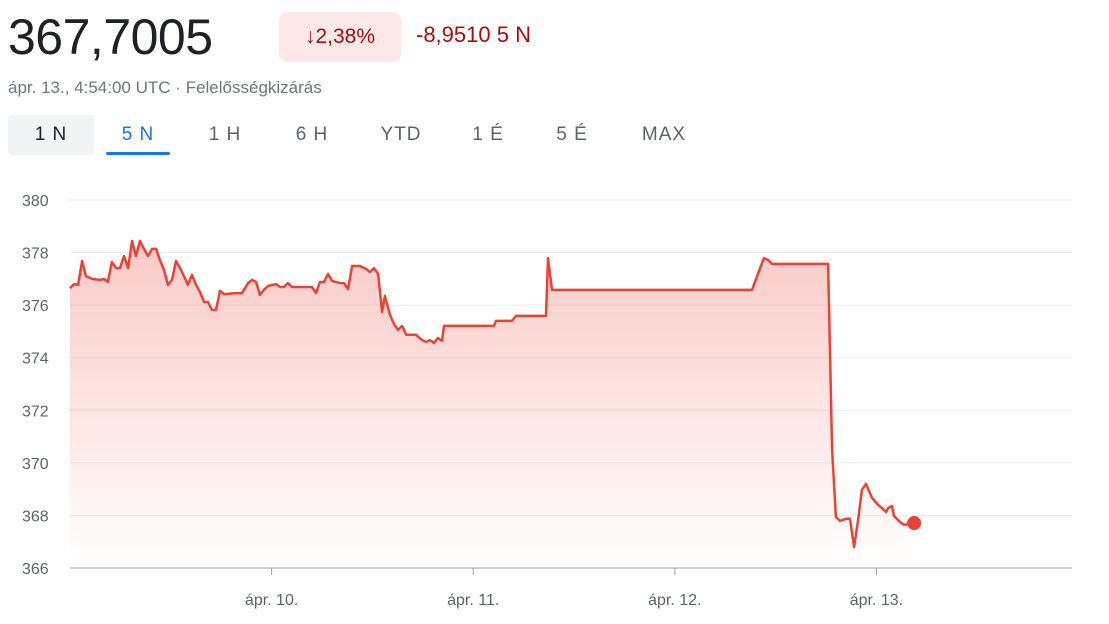  I want to click on y-tick-label: 378, so click(35, 254).